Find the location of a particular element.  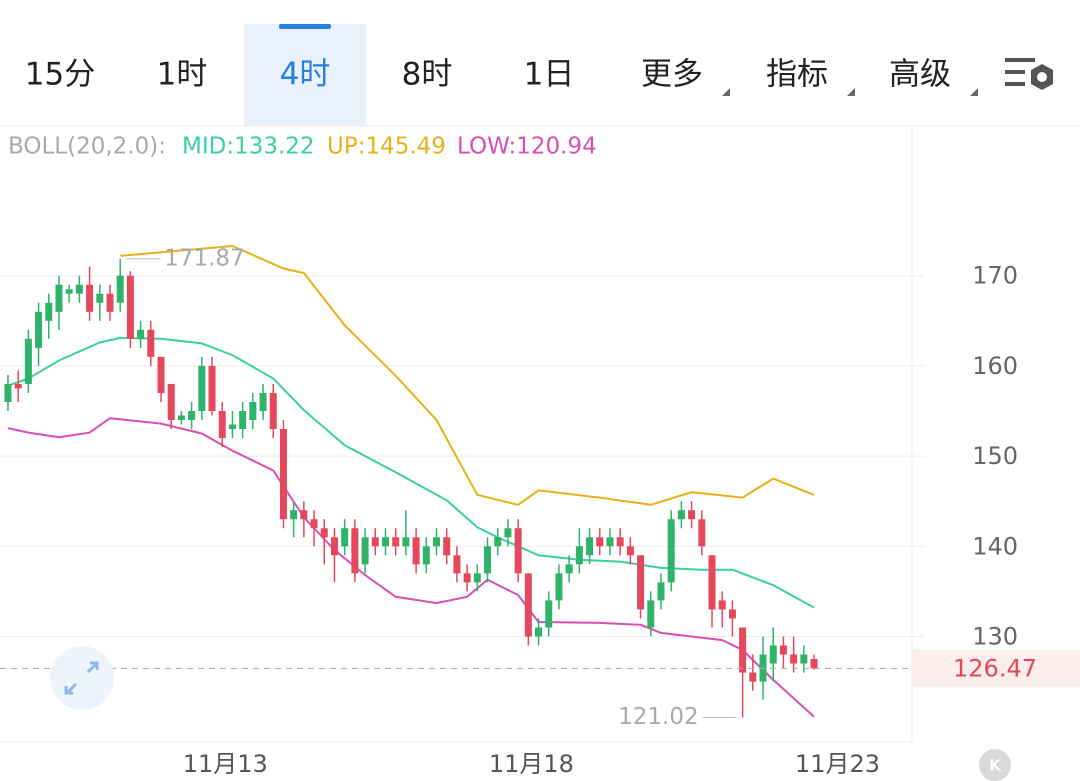

legend-entry: MID:133.22 is located at coordinates (248, 147).